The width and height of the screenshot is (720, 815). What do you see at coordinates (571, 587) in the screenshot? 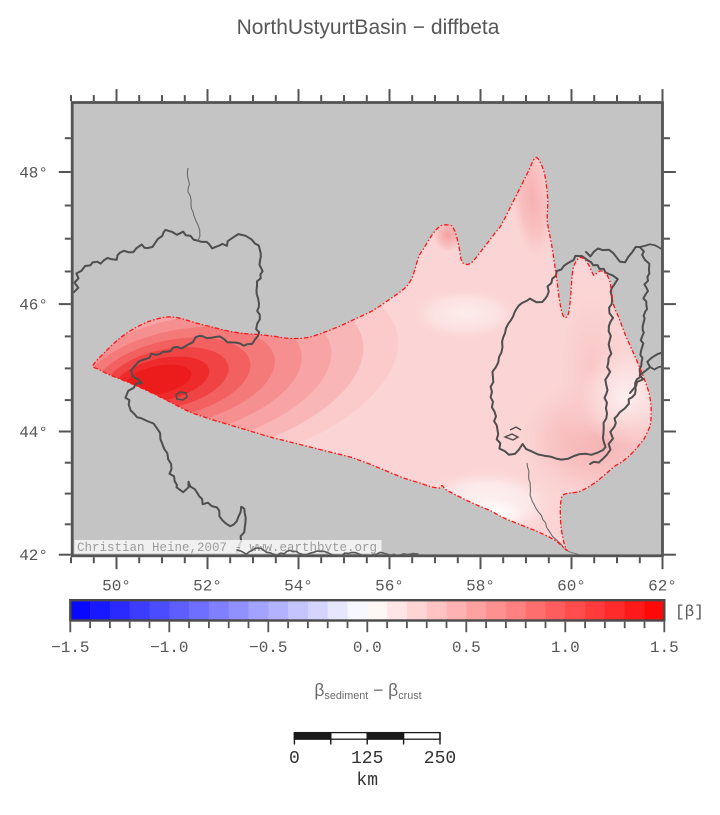
I see `svg-text: 60°` at bounding box center [571, 587].